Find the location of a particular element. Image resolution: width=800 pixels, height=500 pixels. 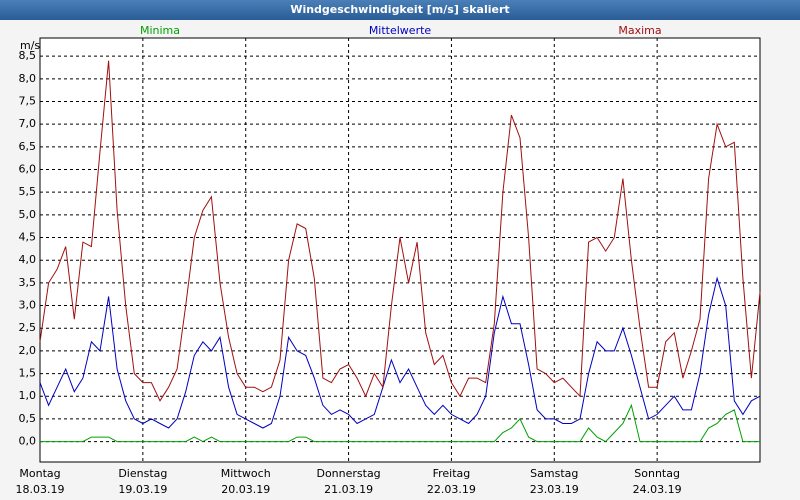

y-tick-label: 5,0 is located at coordinates (28, 214).